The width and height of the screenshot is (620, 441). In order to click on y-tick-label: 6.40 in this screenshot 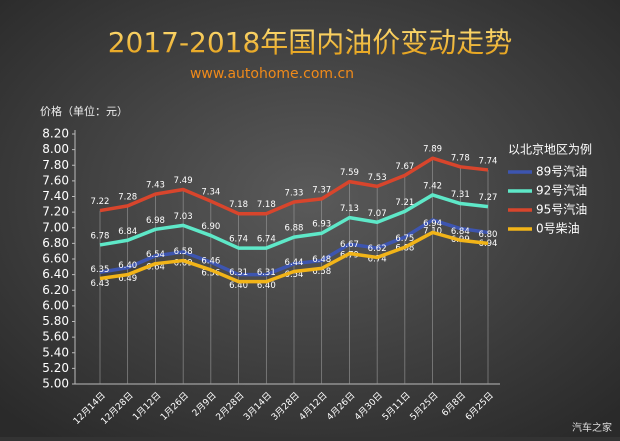, I will do `click(55, 274)`.